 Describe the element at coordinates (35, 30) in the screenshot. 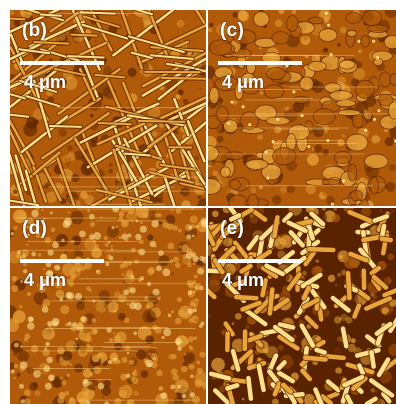

I see `panel-label-b: (b)` at that location.